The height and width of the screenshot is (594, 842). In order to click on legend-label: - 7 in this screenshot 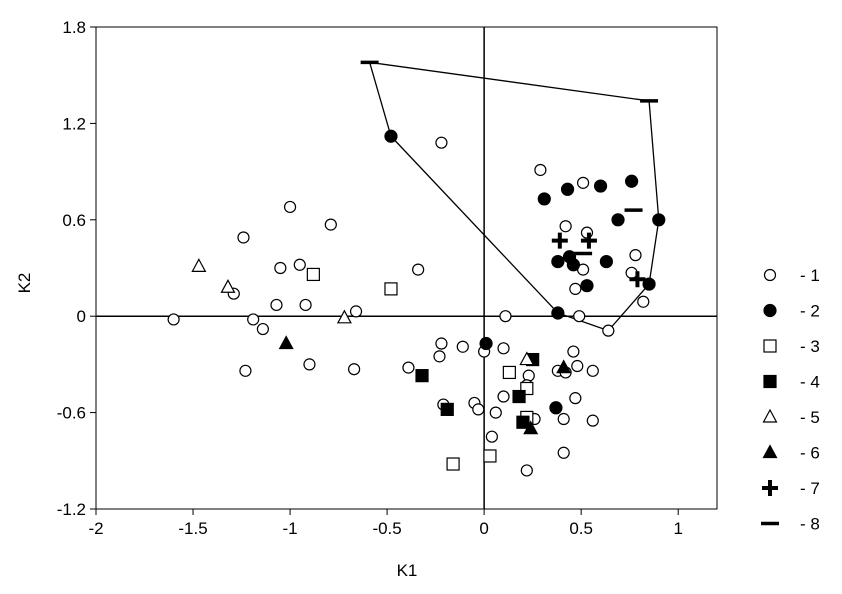, I will do `click(810, 488)`.